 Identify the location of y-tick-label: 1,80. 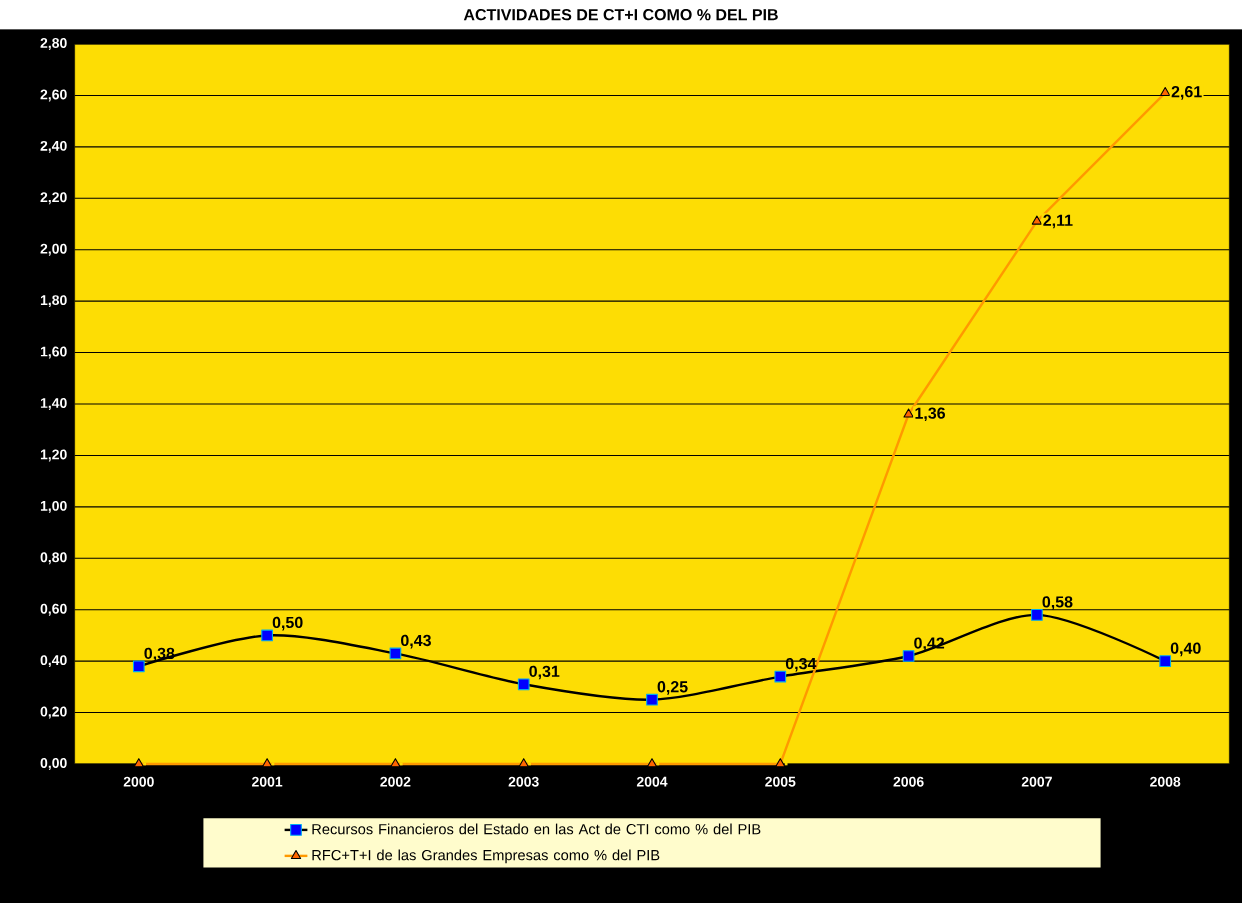
(53, 301).